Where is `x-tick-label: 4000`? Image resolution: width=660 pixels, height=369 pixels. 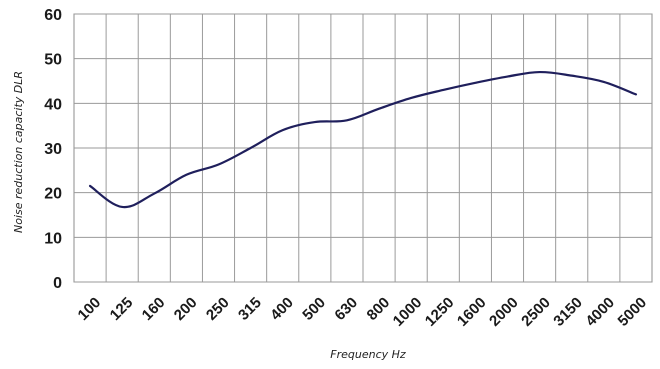
x-tick-label: 4000 is located at coordinates (600, 312).